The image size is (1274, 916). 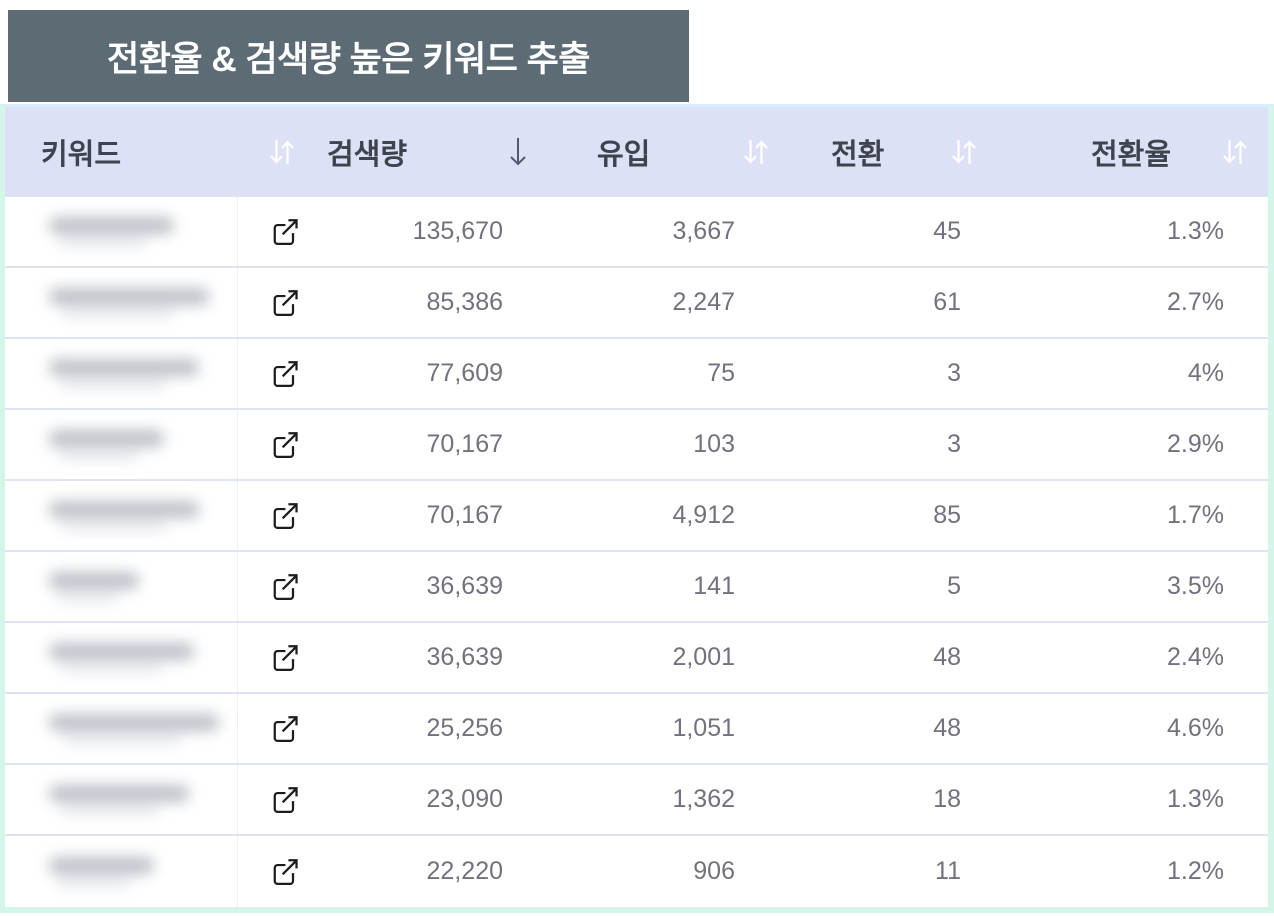 What do you see at coordinates (1195, 728) in the screenshot?
I see `conversion-rate-value: 4.6%` at bounding box center [1195, 728].